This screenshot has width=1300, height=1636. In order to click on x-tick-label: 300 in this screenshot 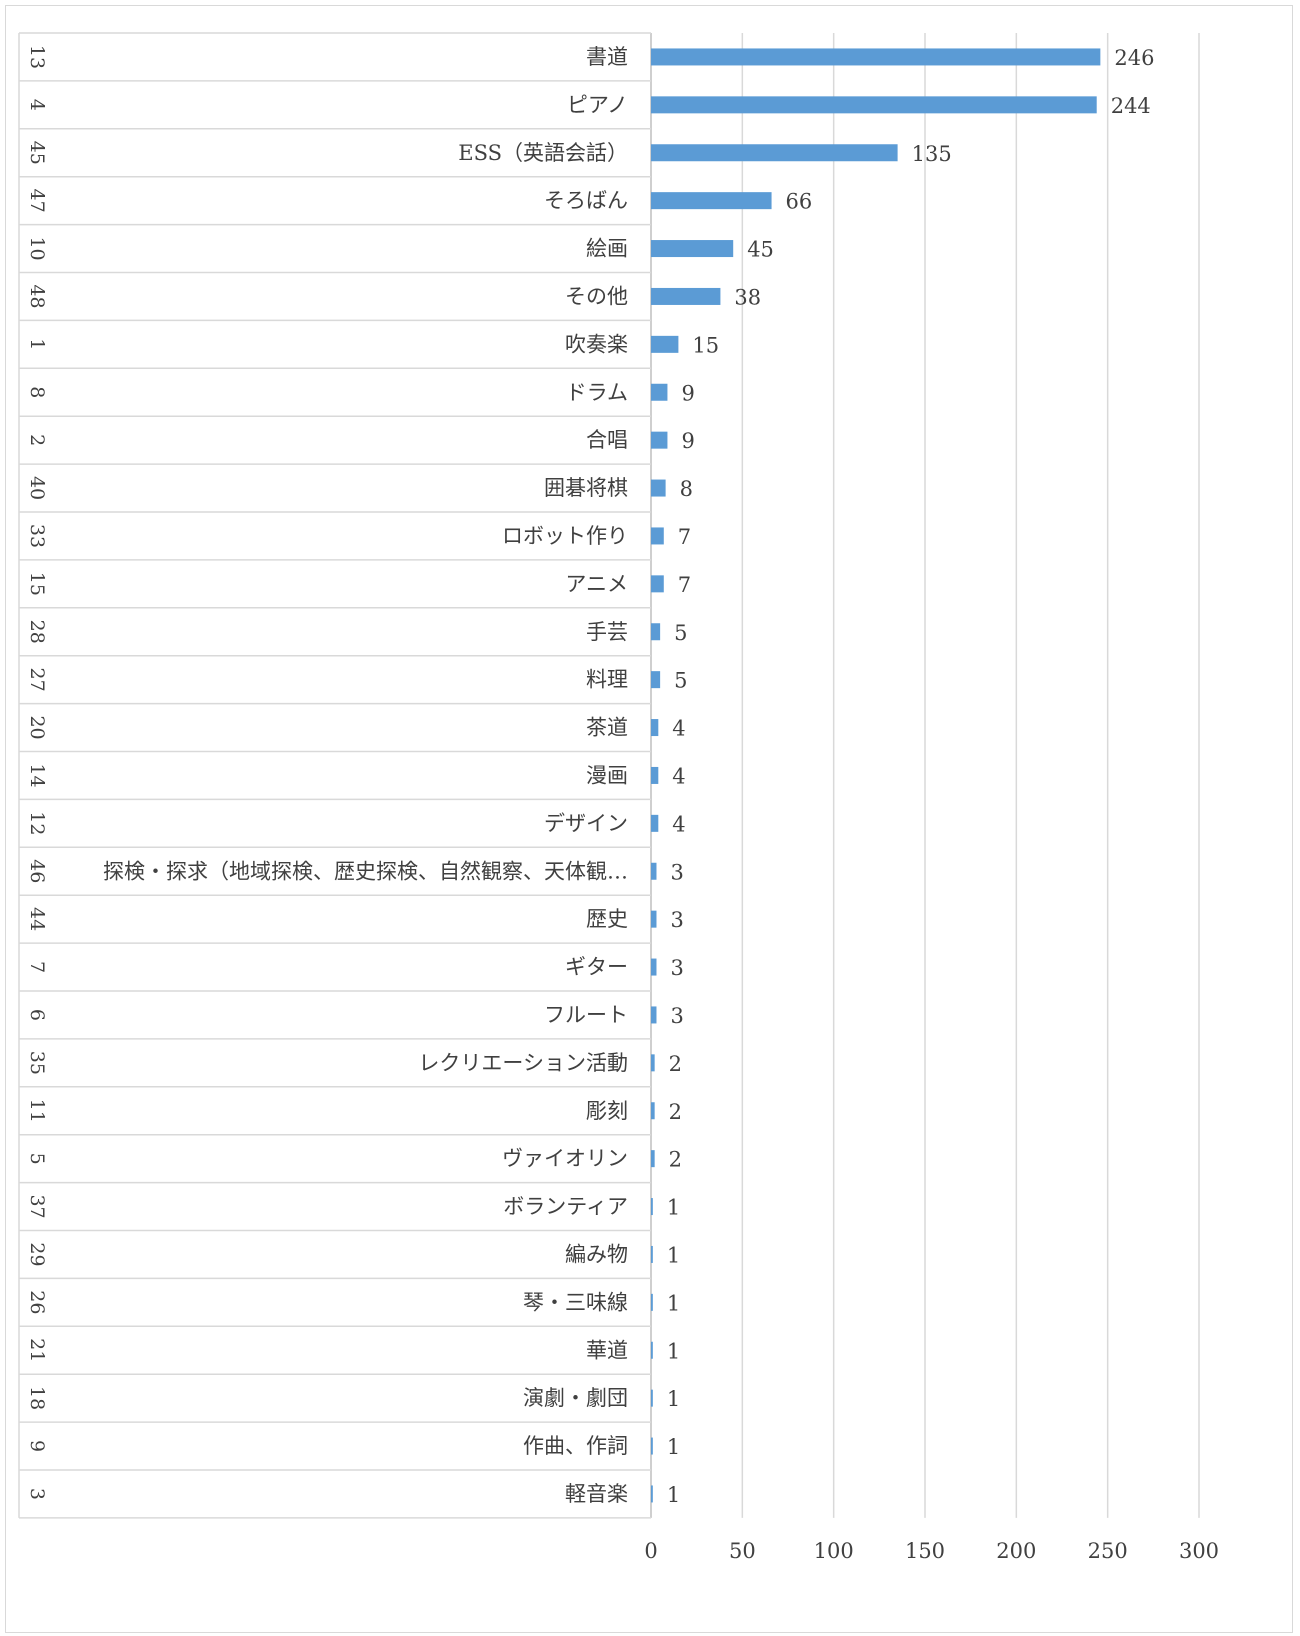, I will do `click(1199, 1551)`.